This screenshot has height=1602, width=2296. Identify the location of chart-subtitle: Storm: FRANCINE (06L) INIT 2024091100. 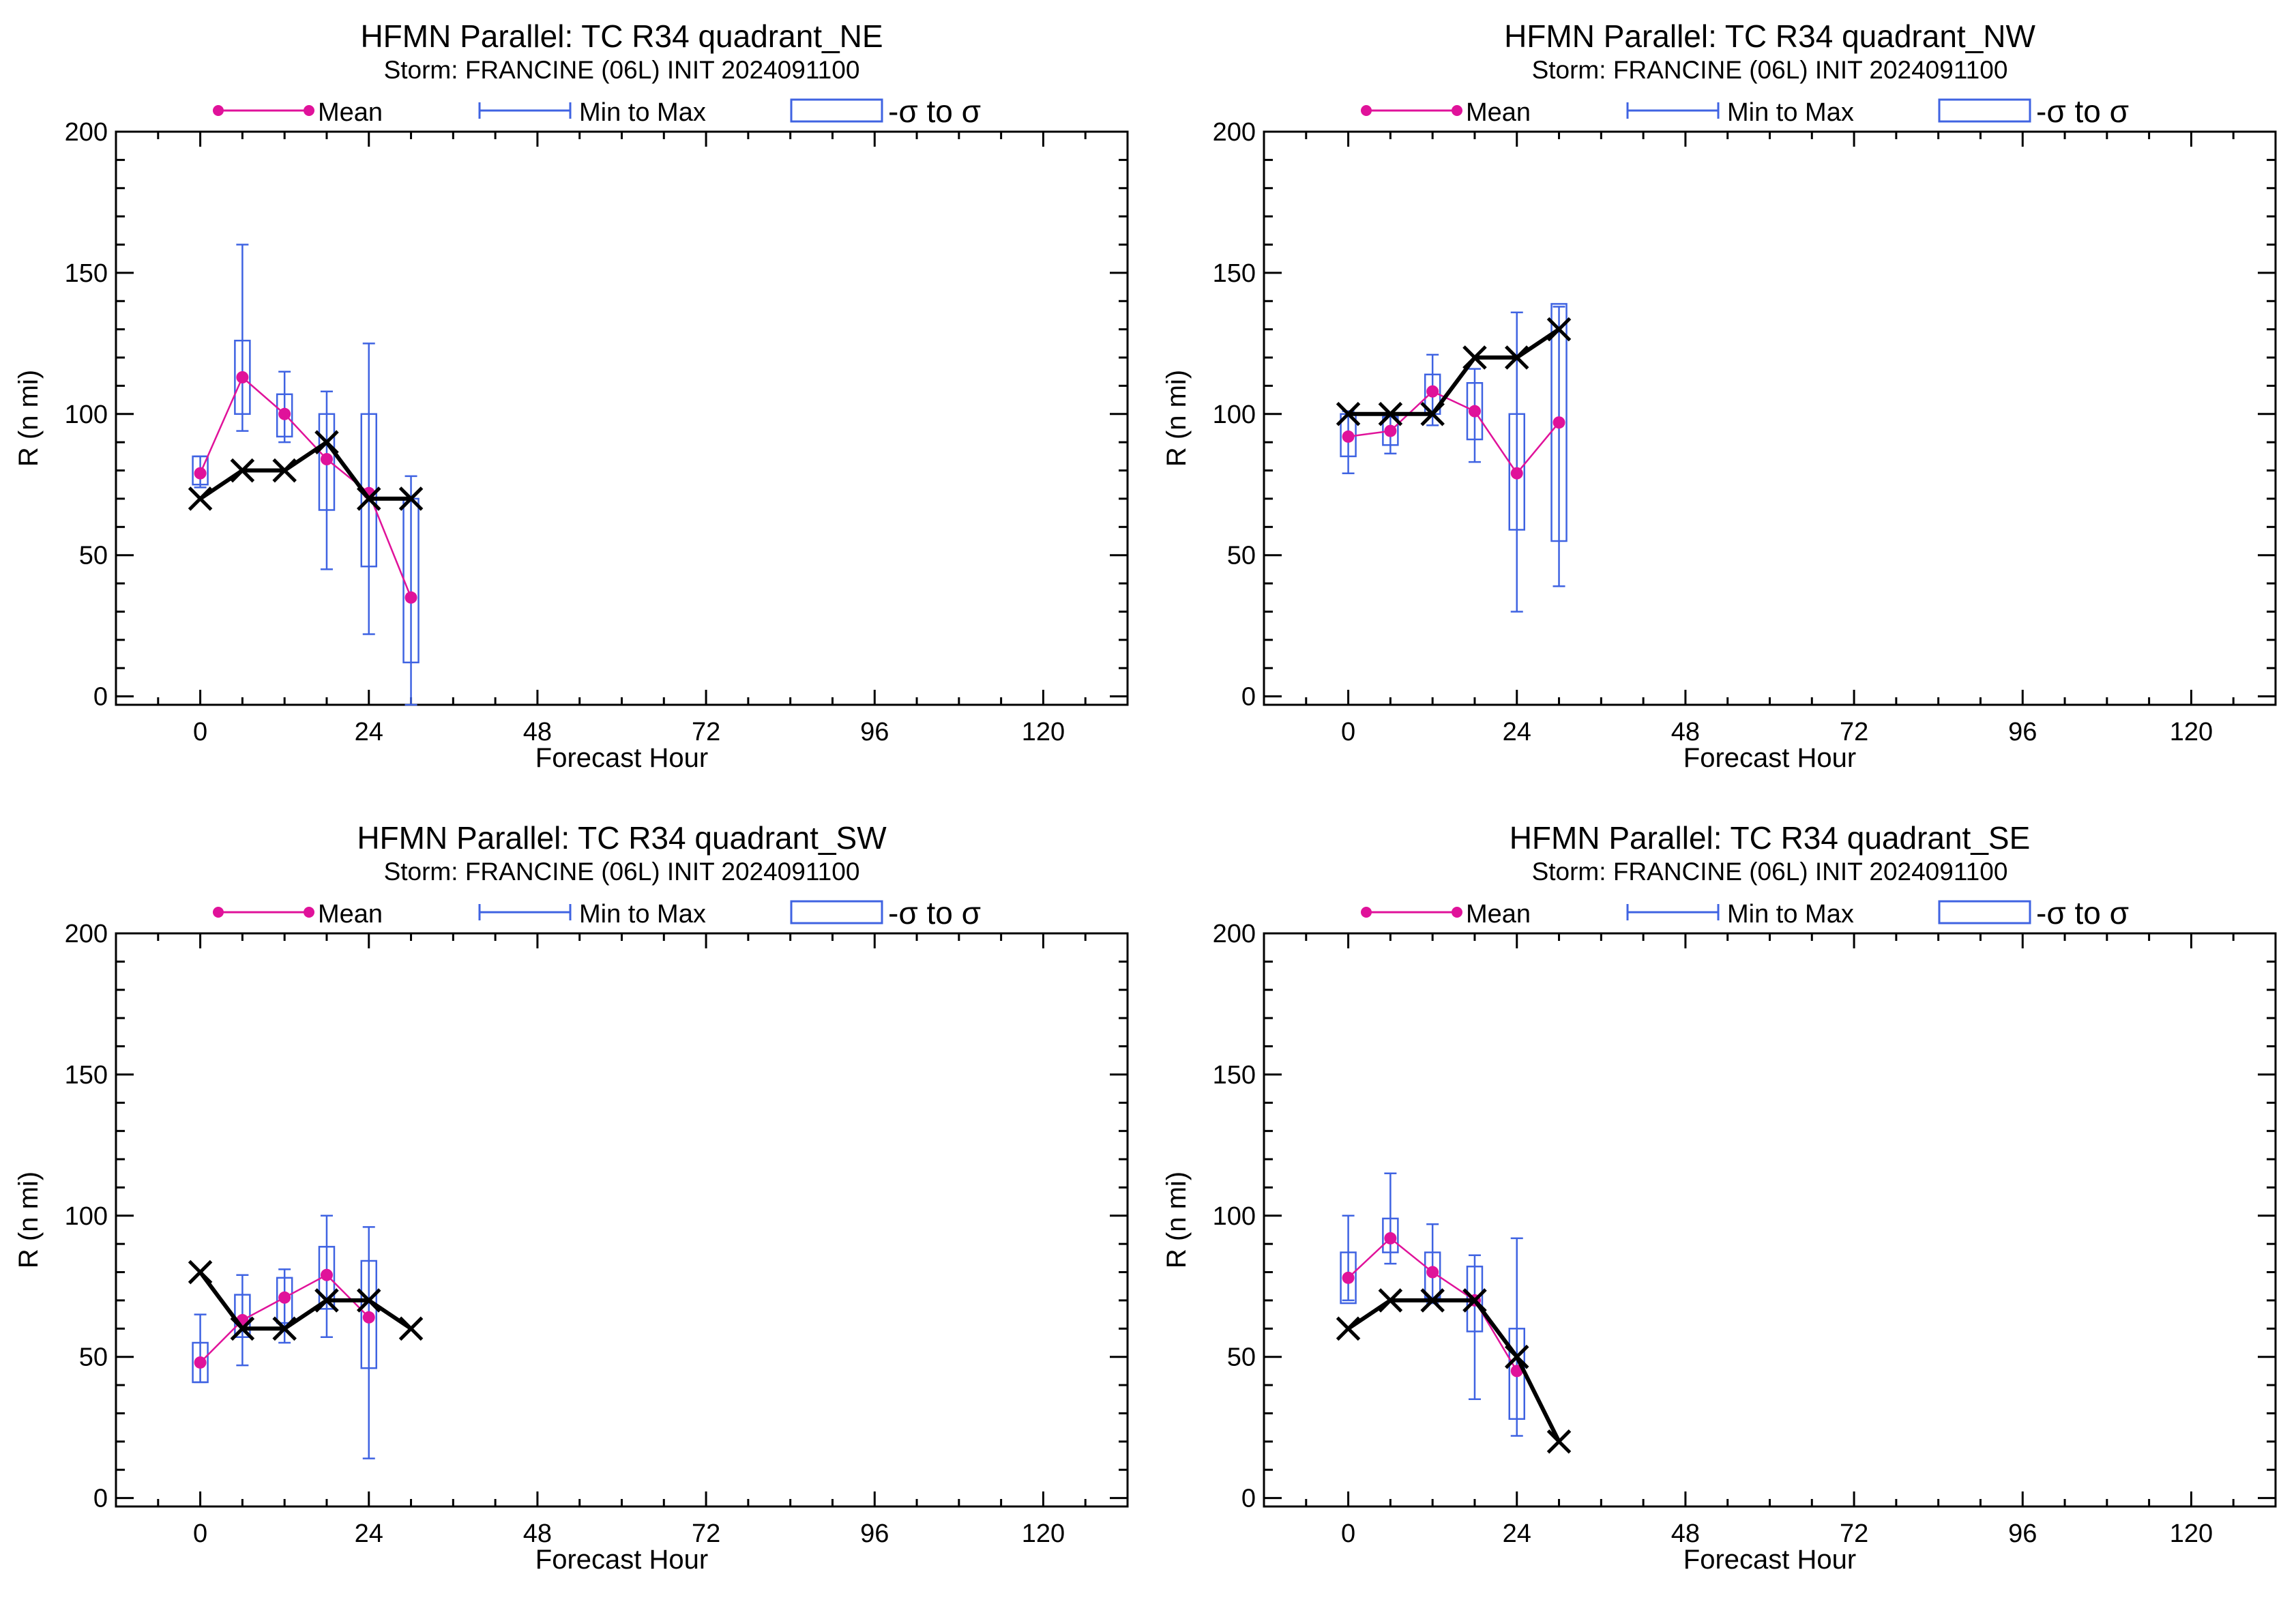
(622, 70).